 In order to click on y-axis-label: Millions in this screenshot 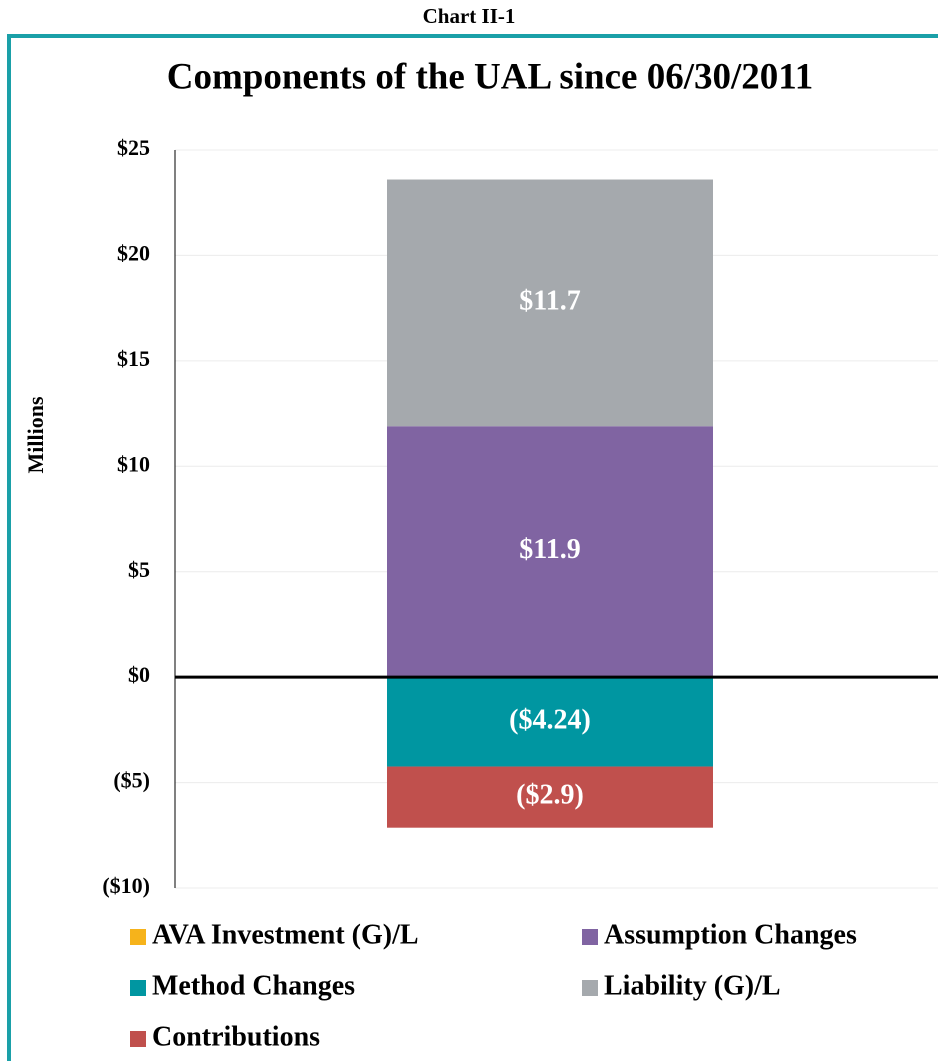, I will do `click(35, 434)`.